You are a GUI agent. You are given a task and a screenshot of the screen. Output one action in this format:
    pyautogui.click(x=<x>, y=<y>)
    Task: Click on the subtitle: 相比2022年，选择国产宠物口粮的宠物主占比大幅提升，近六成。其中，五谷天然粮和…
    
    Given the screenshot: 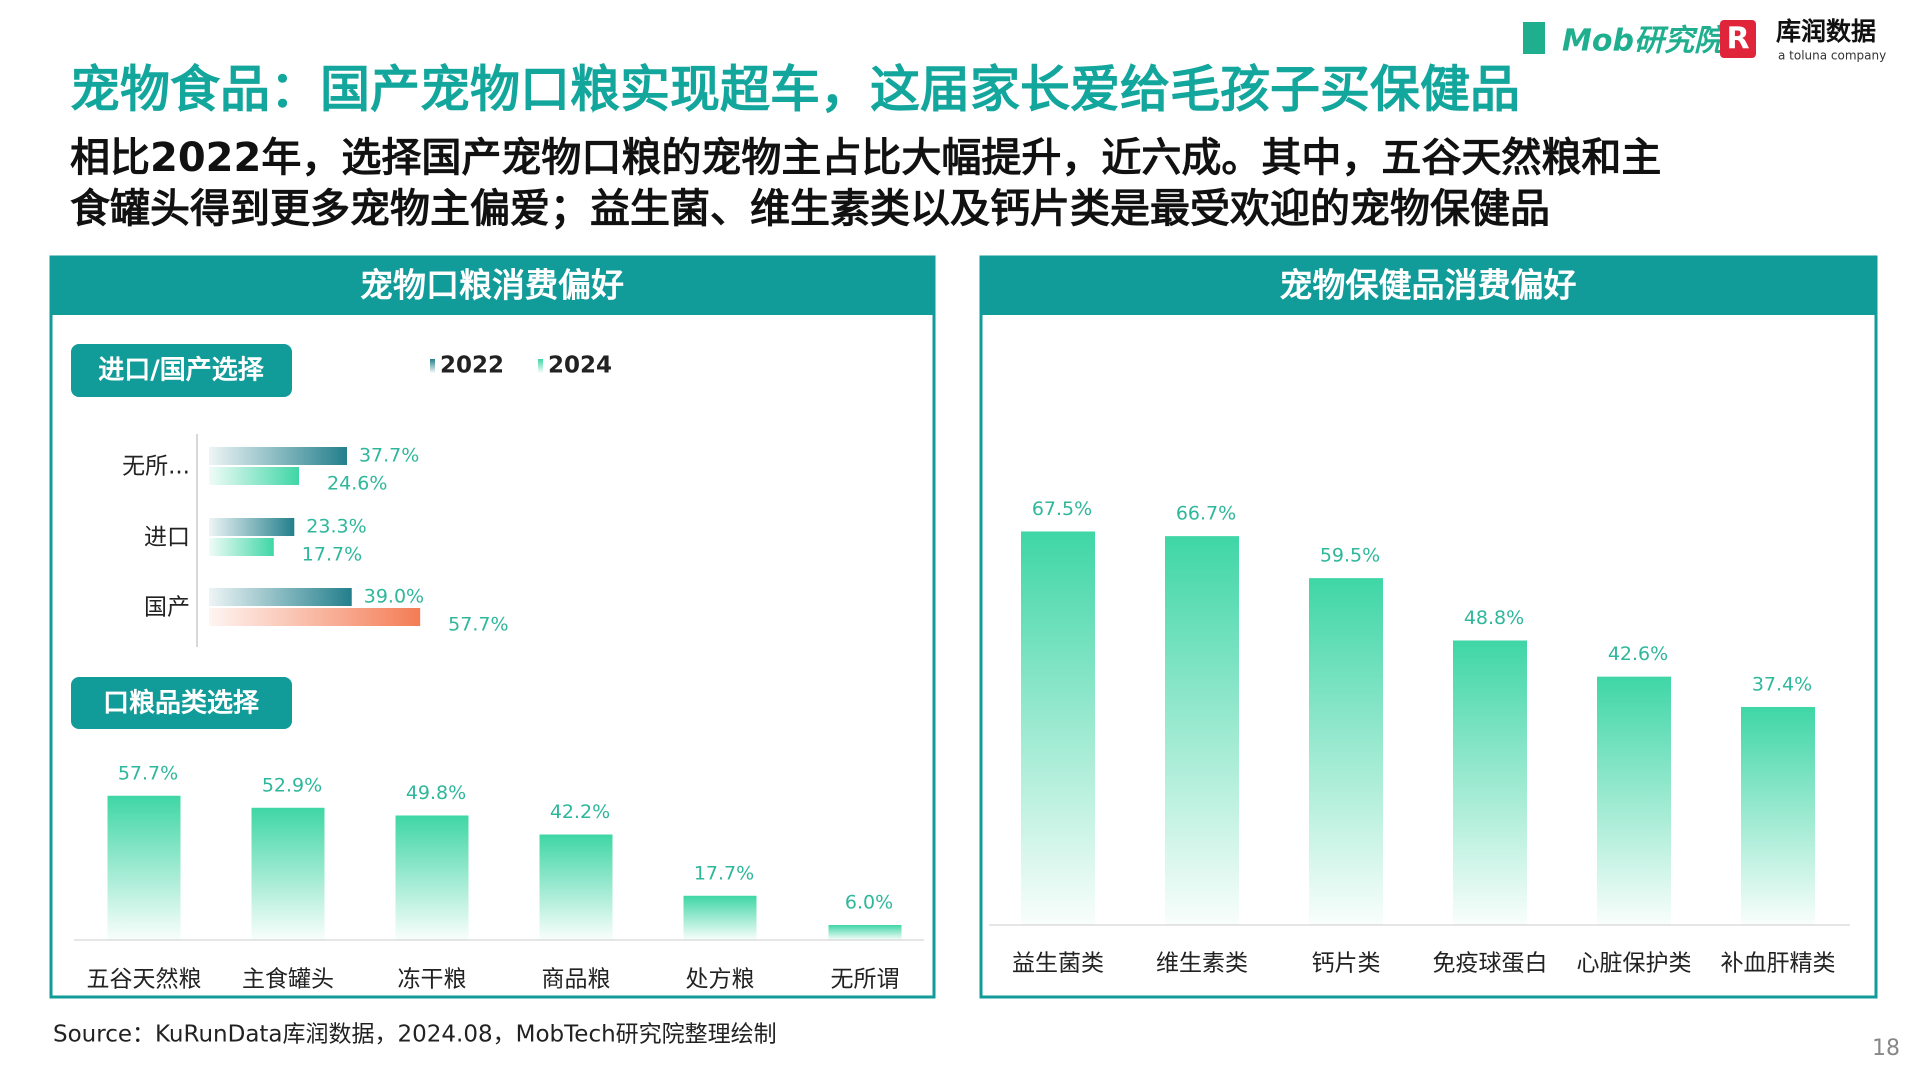 What is the action you would take?
    pyautogui.click(x=865, y=158)
    